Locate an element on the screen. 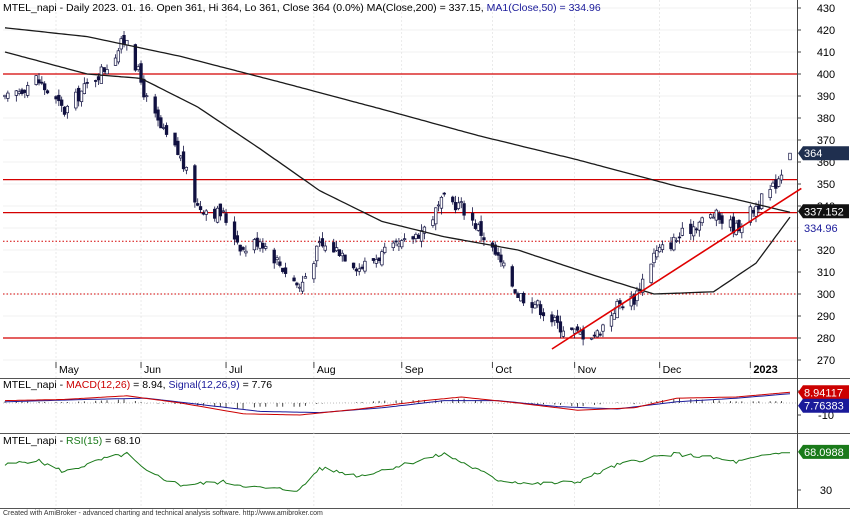 The height and width of the screenshot is (520, 850). ma200-badge-bg is located at coordinates (823, 211).